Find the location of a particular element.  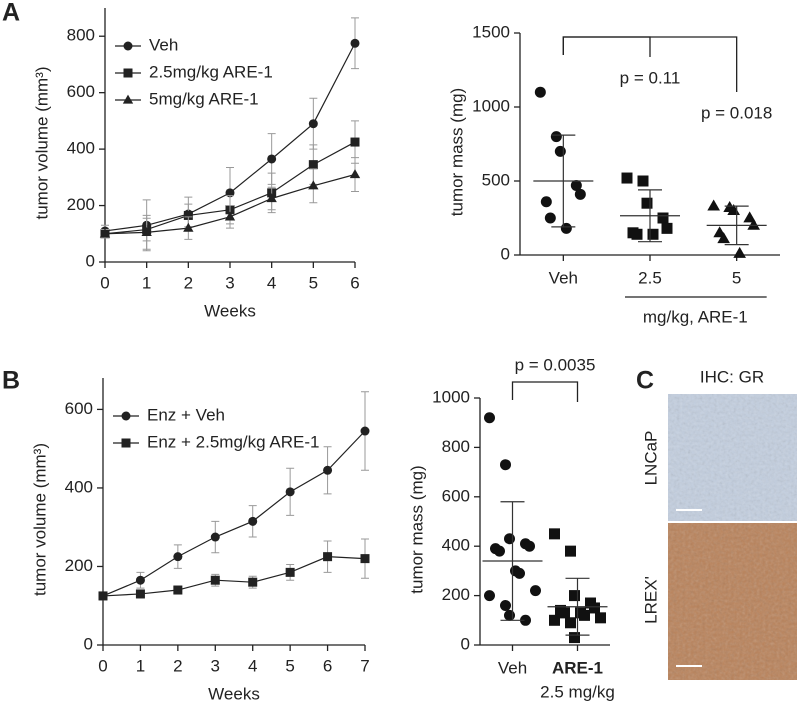

legend-label: Veh is located at coordinates (163, 44).